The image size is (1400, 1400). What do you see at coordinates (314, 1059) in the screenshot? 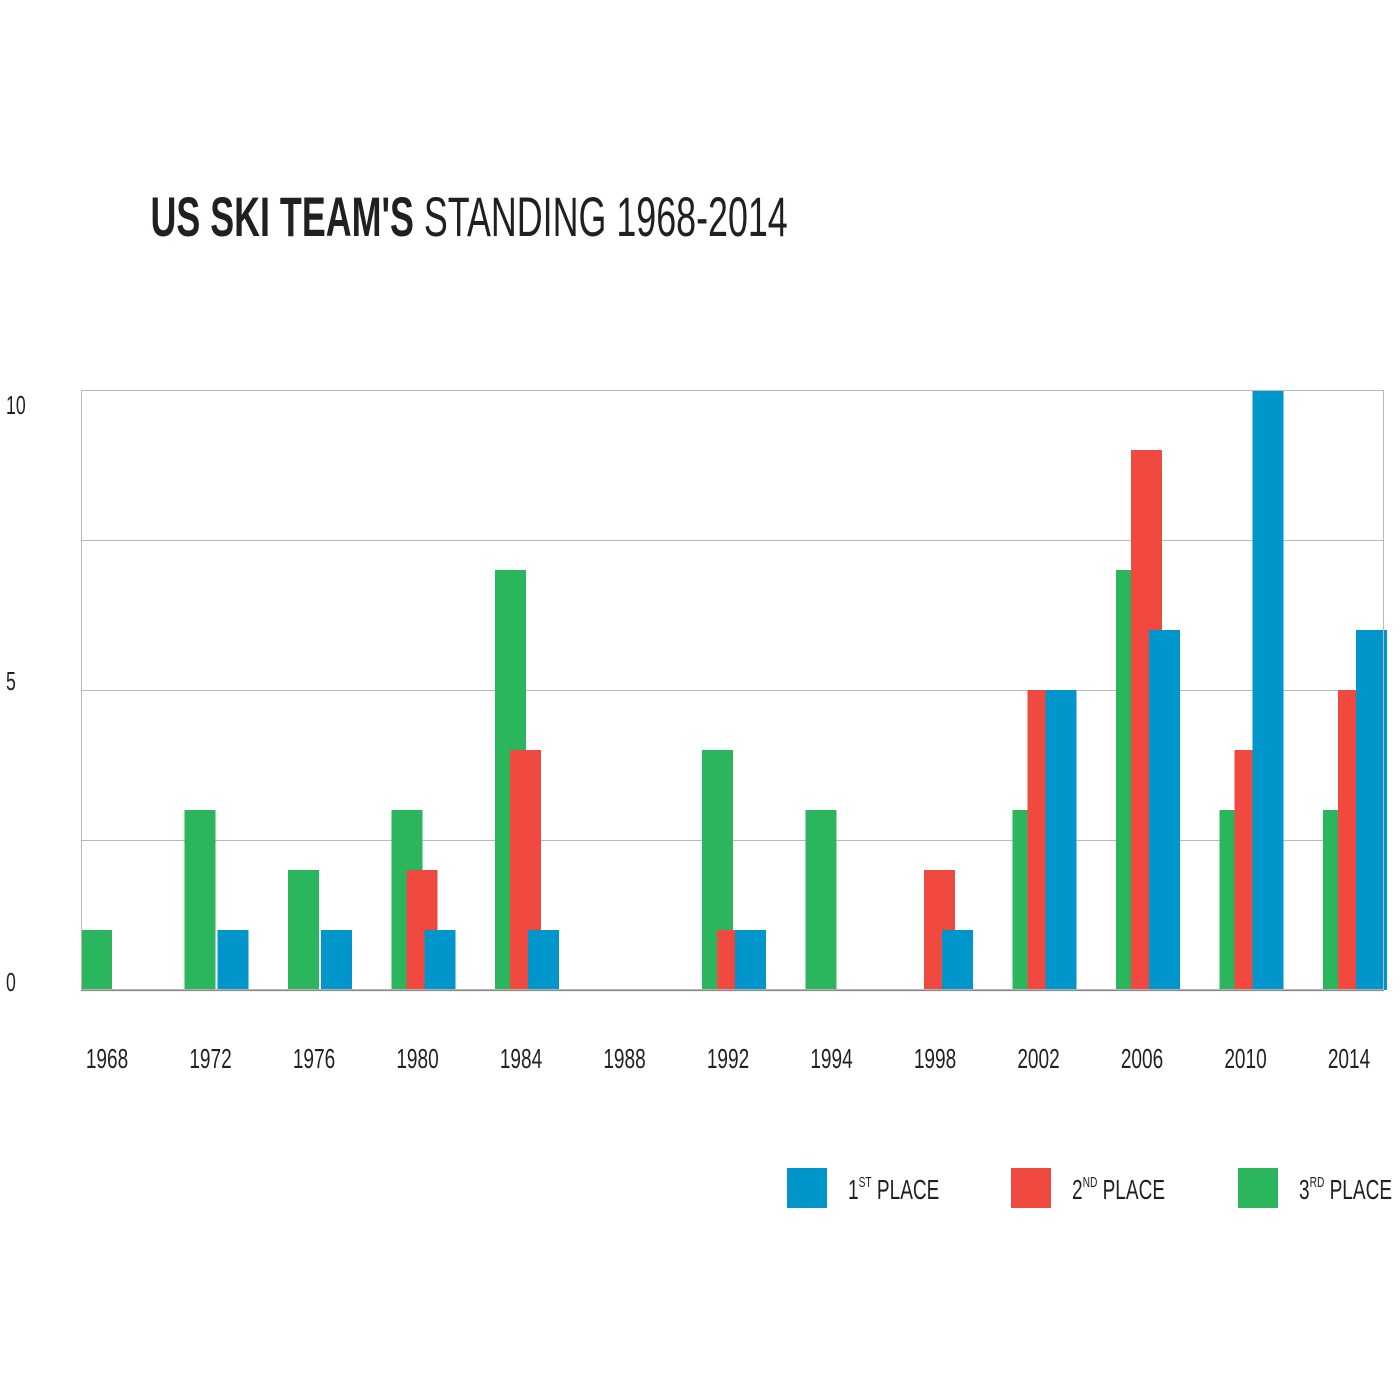
I see `x-tick-label-1976: 1976` at bounding box center [314, 1059].